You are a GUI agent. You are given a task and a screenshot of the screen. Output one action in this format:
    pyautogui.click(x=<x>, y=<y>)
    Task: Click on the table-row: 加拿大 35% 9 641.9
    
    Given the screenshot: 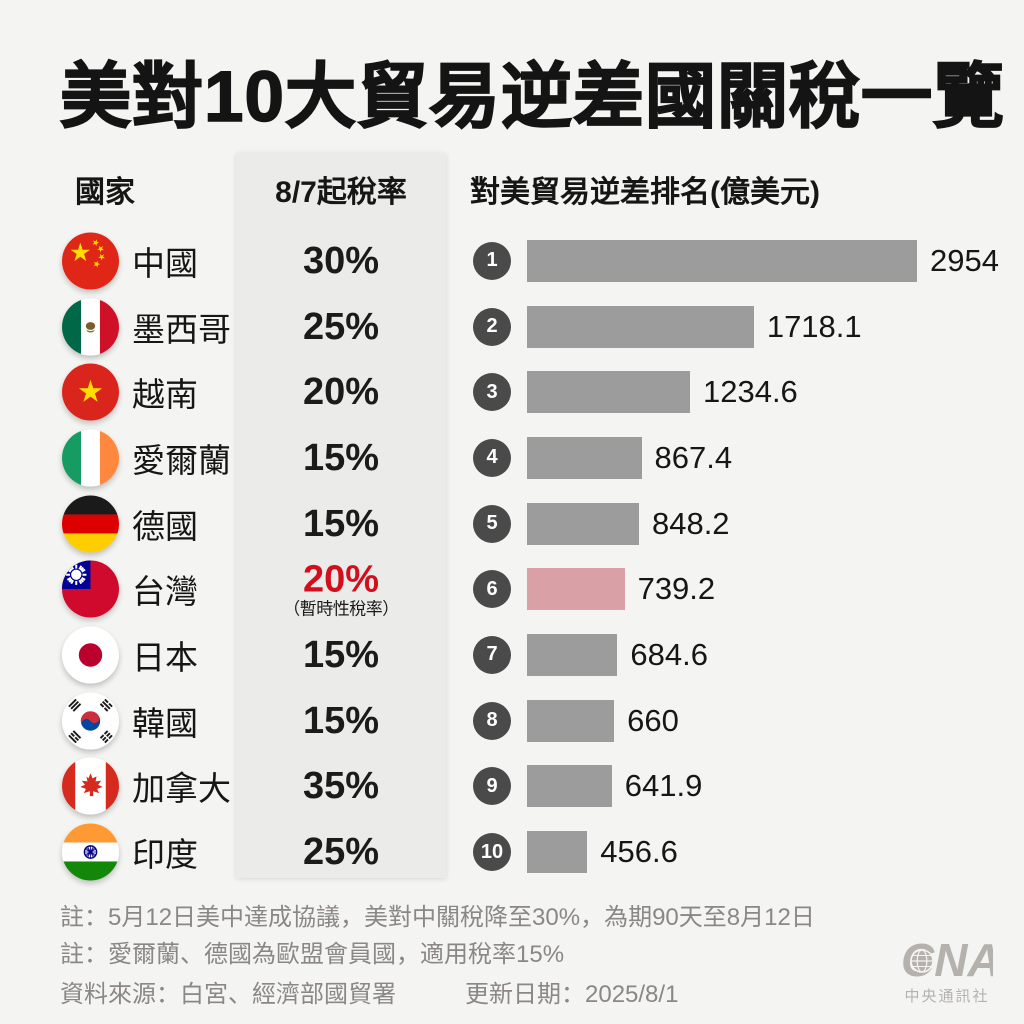 What is the action you would take?
    pyautogui.click(x=512, y=787)
    